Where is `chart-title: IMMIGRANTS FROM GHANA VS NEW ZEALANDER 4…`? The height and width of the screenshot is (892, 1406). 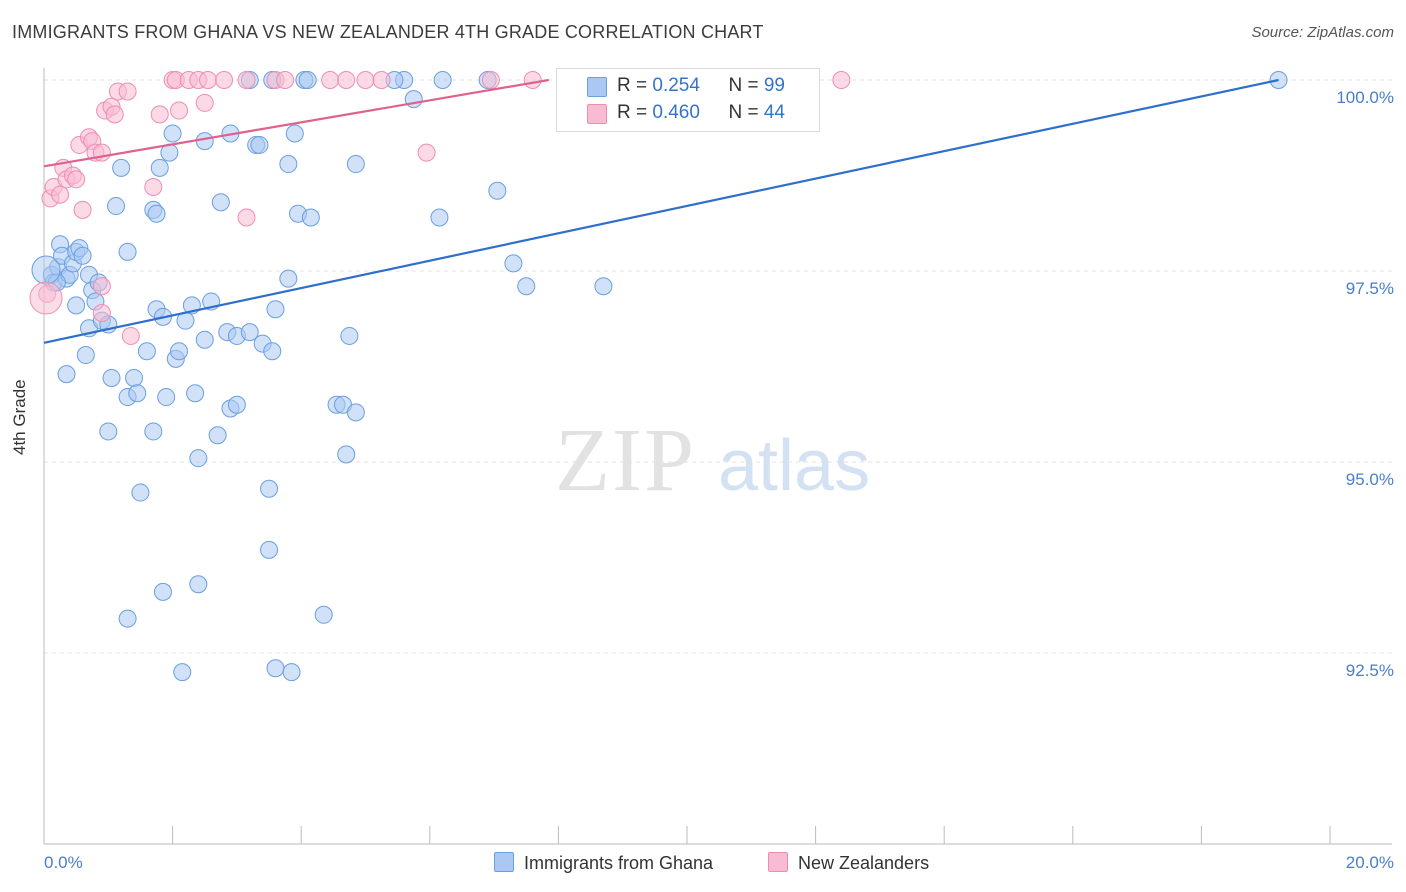
chart-title: IMMIGRANTS FROM GHANA VS NEW ZEALANDER 4… is located at coordinates (388, 32).